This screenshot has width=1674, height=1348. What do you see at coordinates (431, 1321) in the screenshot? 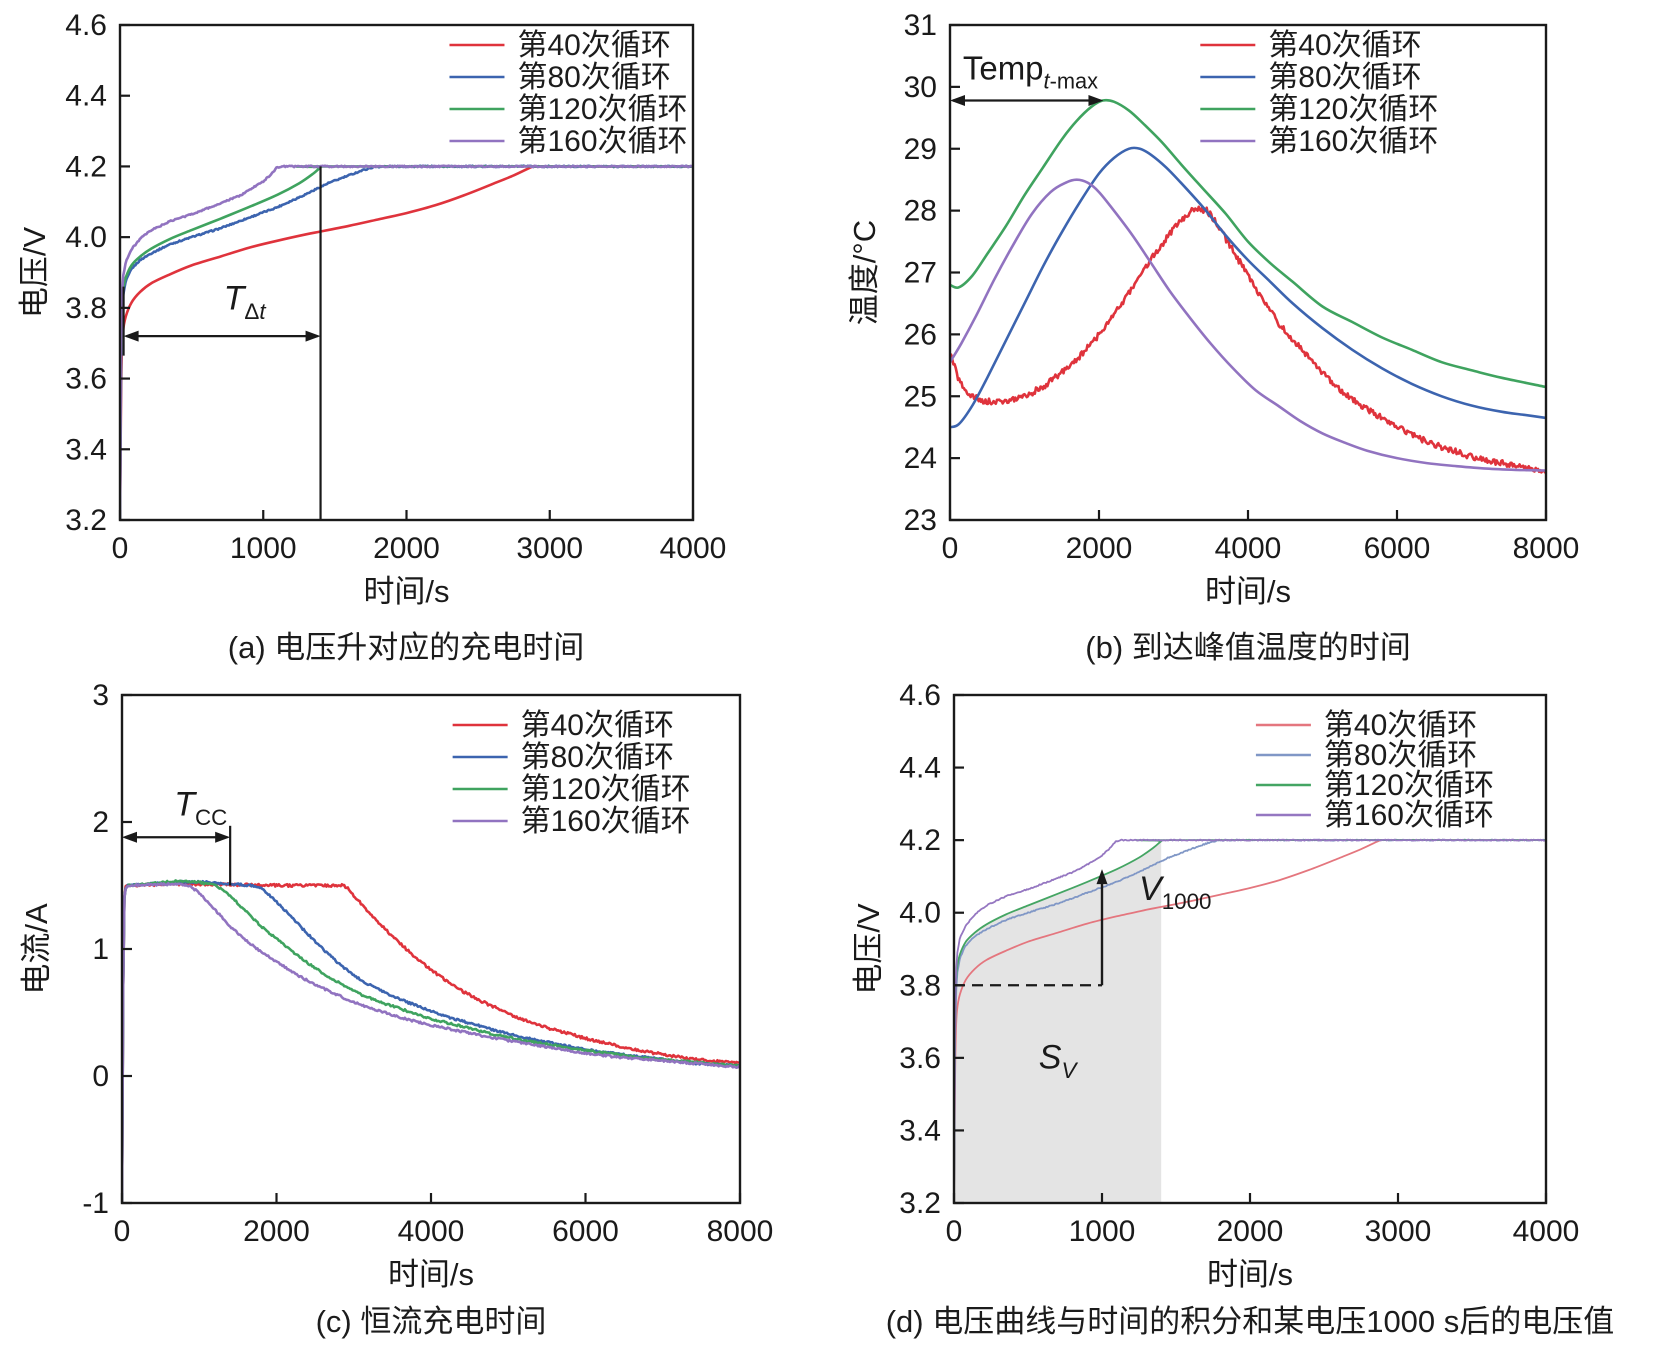
I see `caption-c: (c) 恒流充电时间` at bounding box center [431, 1321].